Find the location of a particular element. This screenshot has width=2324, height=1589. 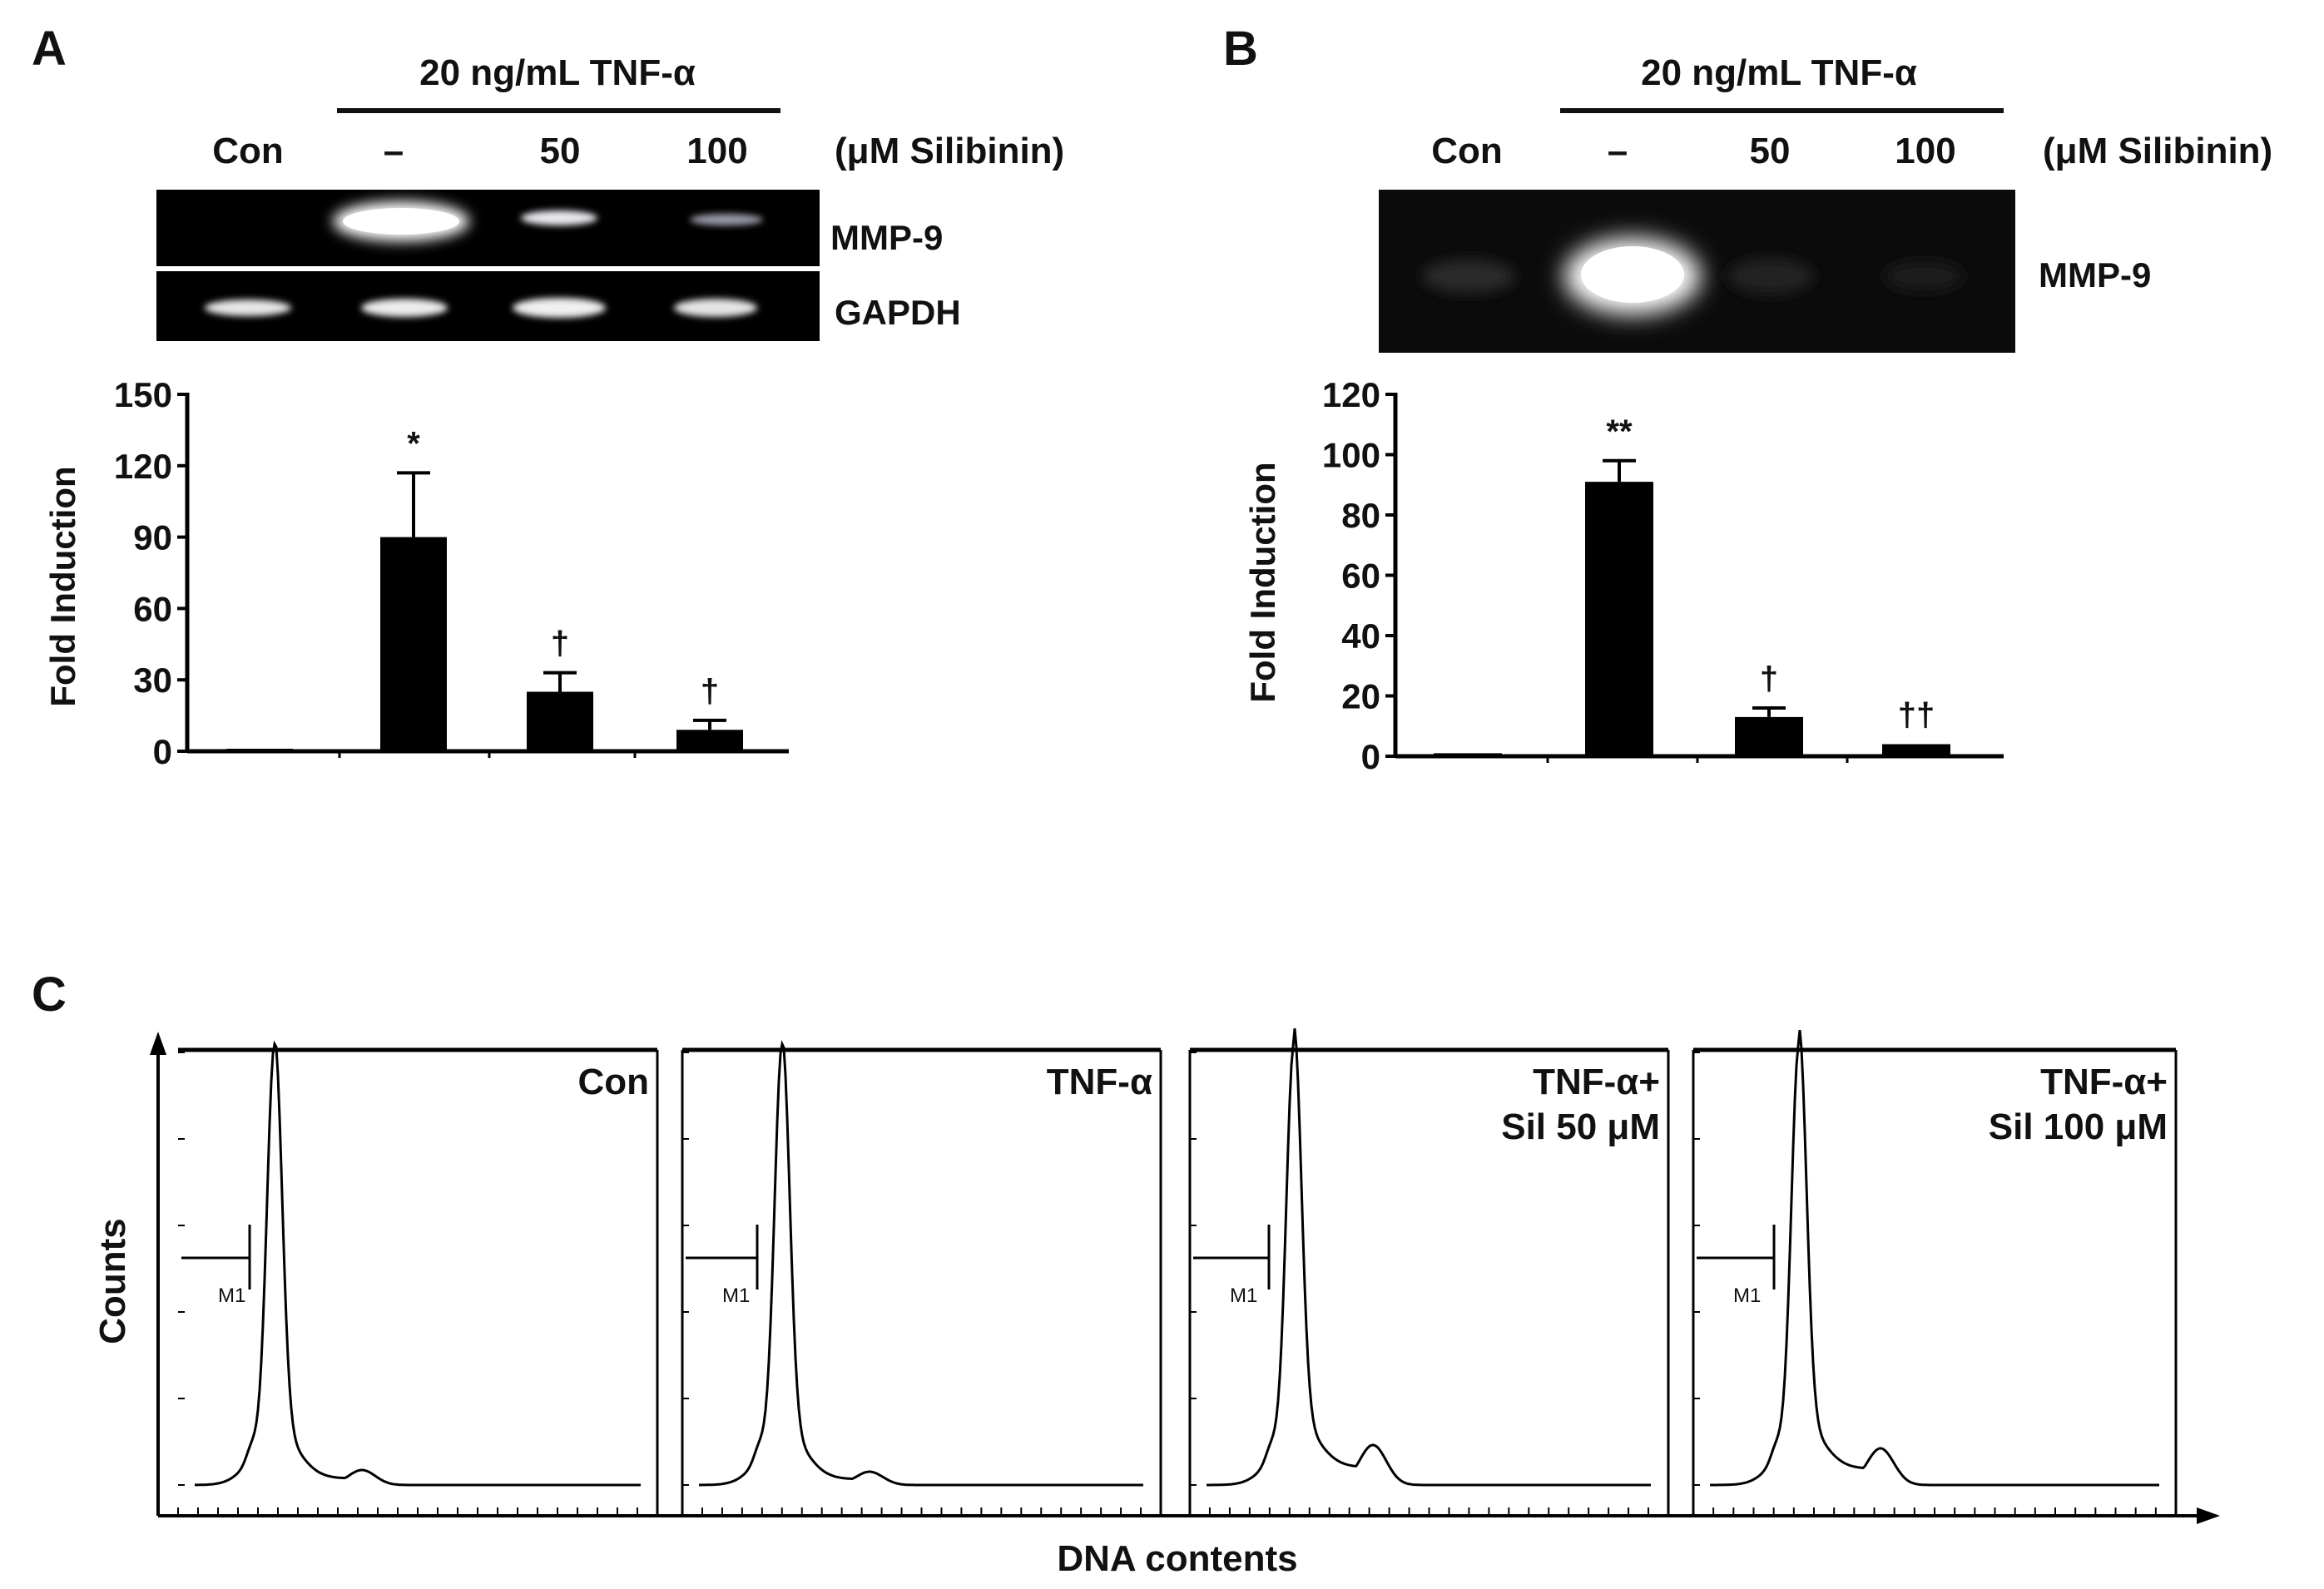

panel-a-chart: Fold Induction 0 30 60 90 120 150 * † † is located at coordinates (416, 573).